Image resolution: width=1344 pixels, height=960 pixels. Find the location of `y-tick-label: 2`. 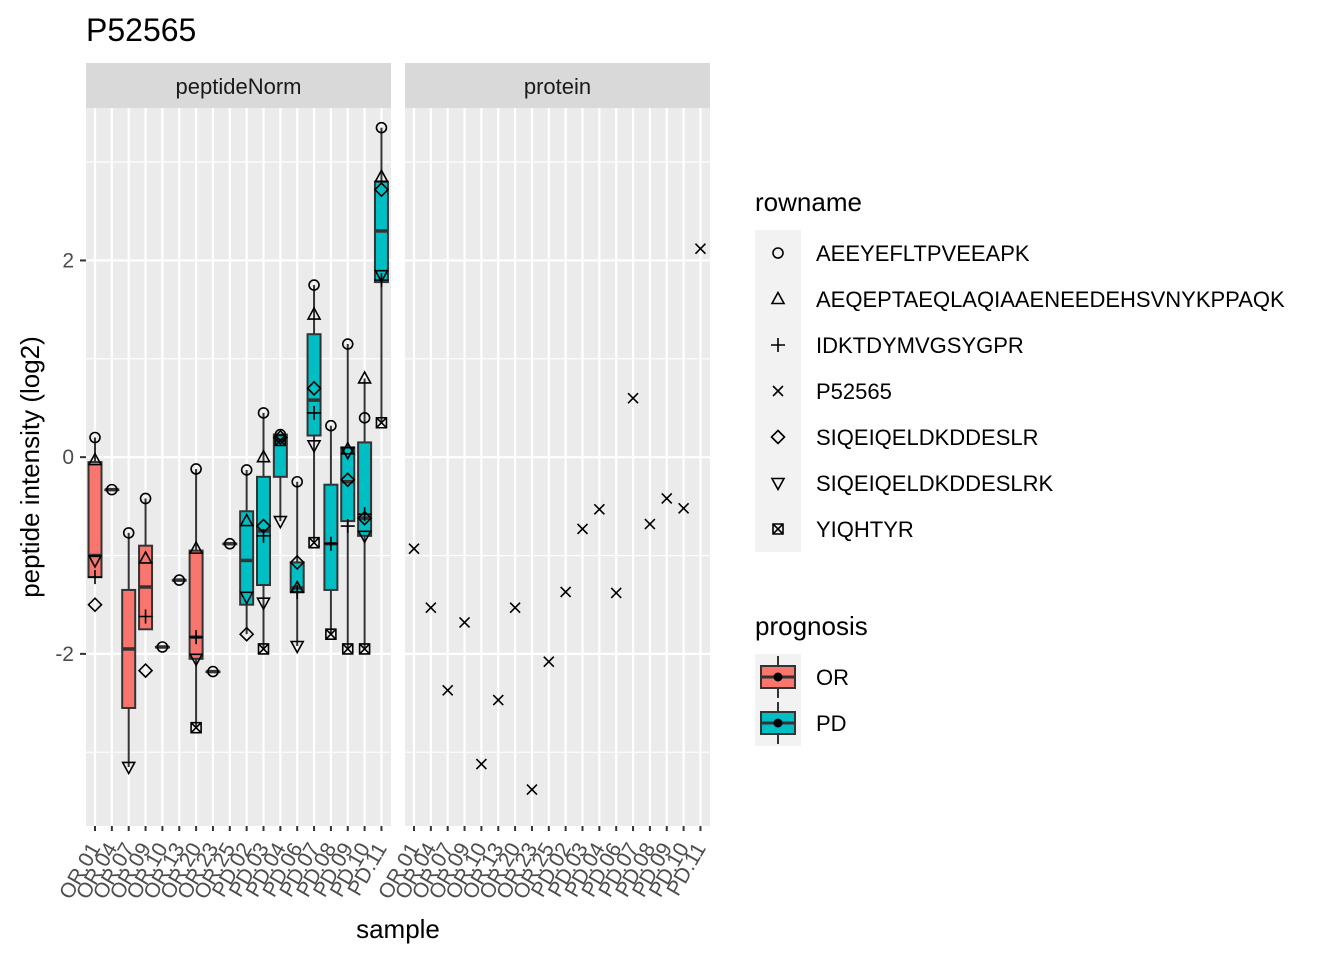

y-tick-label: 2 is located at coordinates (68, 260).